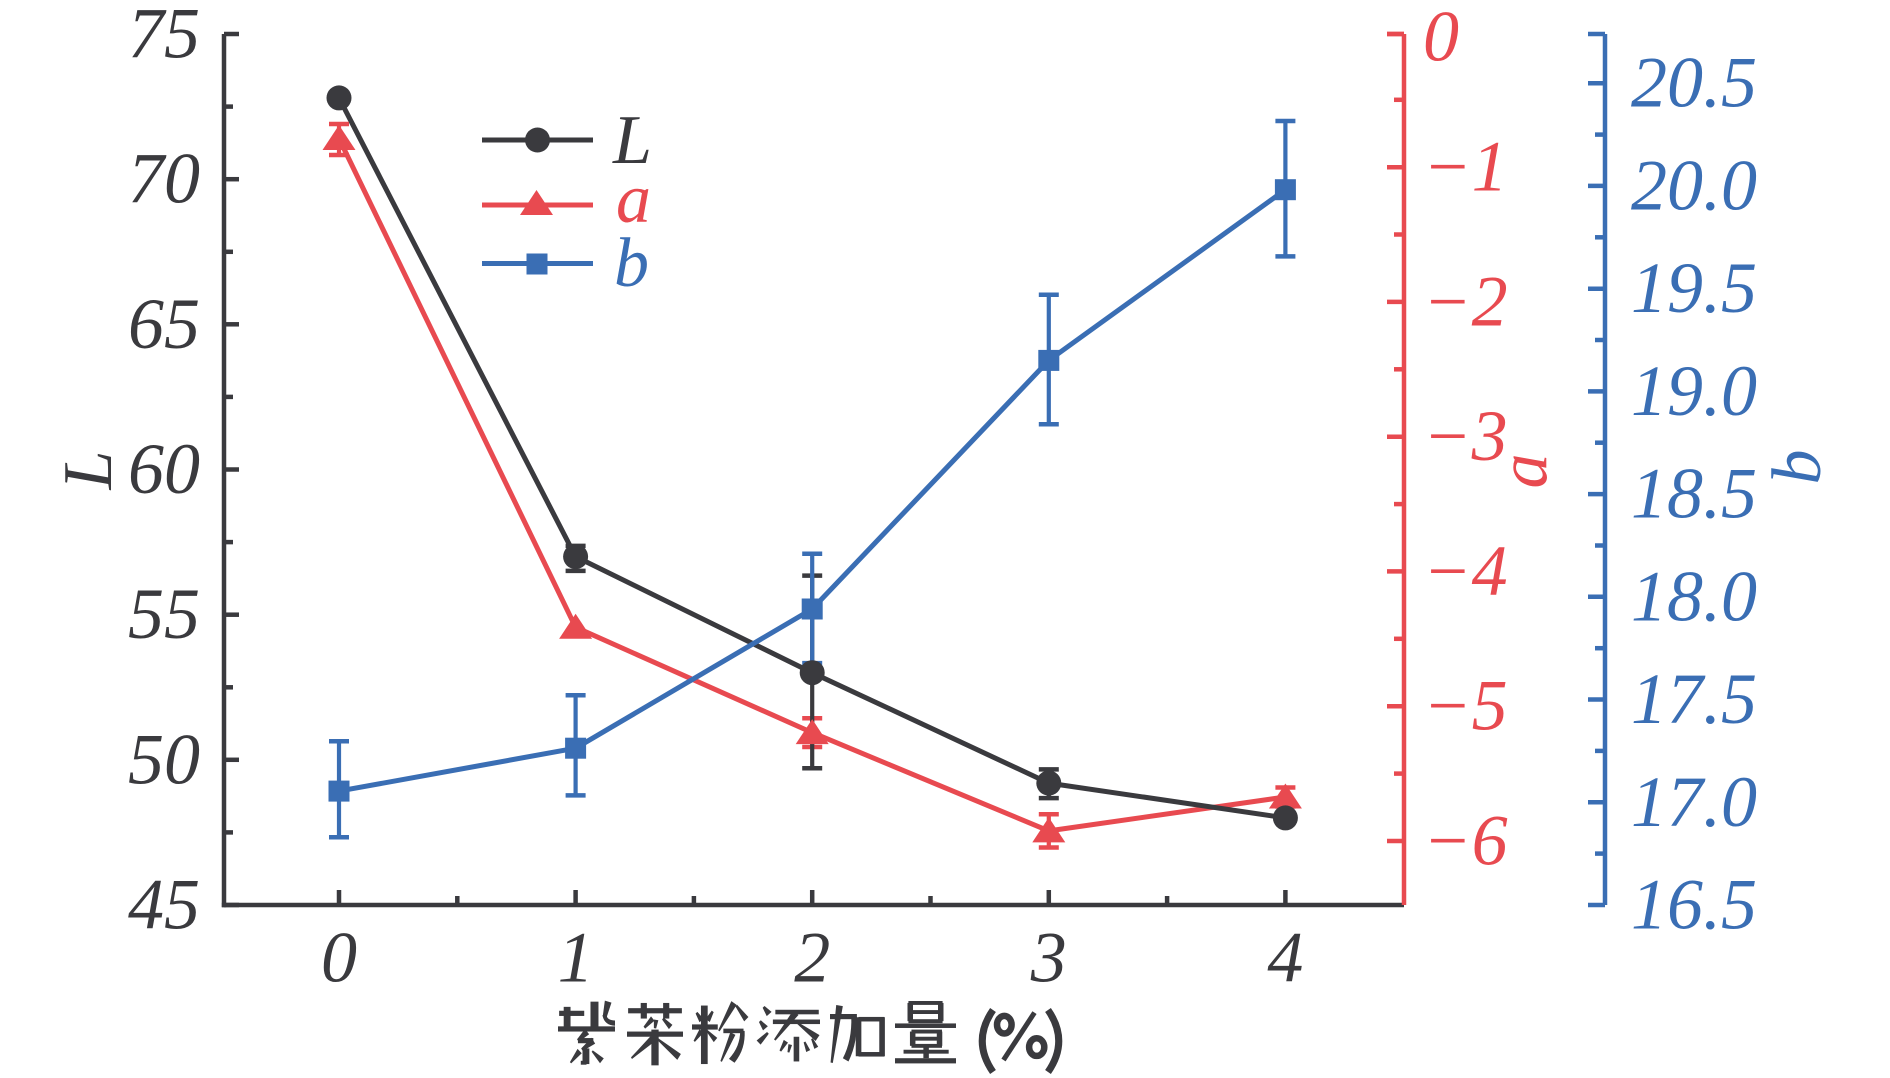 The width and height of the screenshot is (1890, 1078). What do you see at coordinates (164, 614) in the screenshot?
I see `svg-text: 55` at bounding box center [164, 614].